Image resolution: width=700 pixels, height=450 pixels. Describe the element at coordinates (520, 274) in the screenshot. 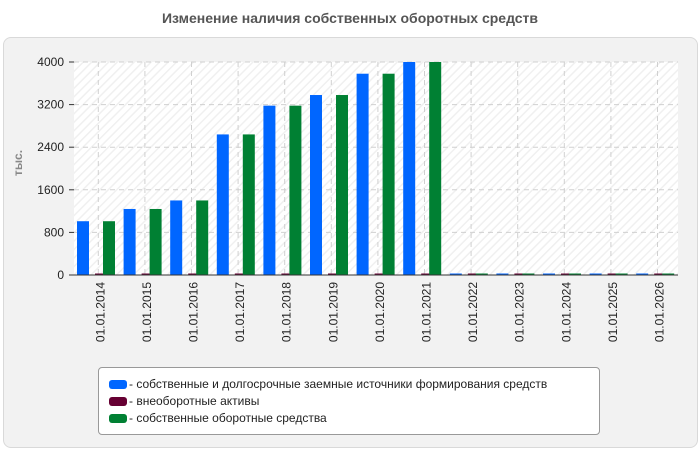

I see `bar-01.01.2023-s1` at that location.